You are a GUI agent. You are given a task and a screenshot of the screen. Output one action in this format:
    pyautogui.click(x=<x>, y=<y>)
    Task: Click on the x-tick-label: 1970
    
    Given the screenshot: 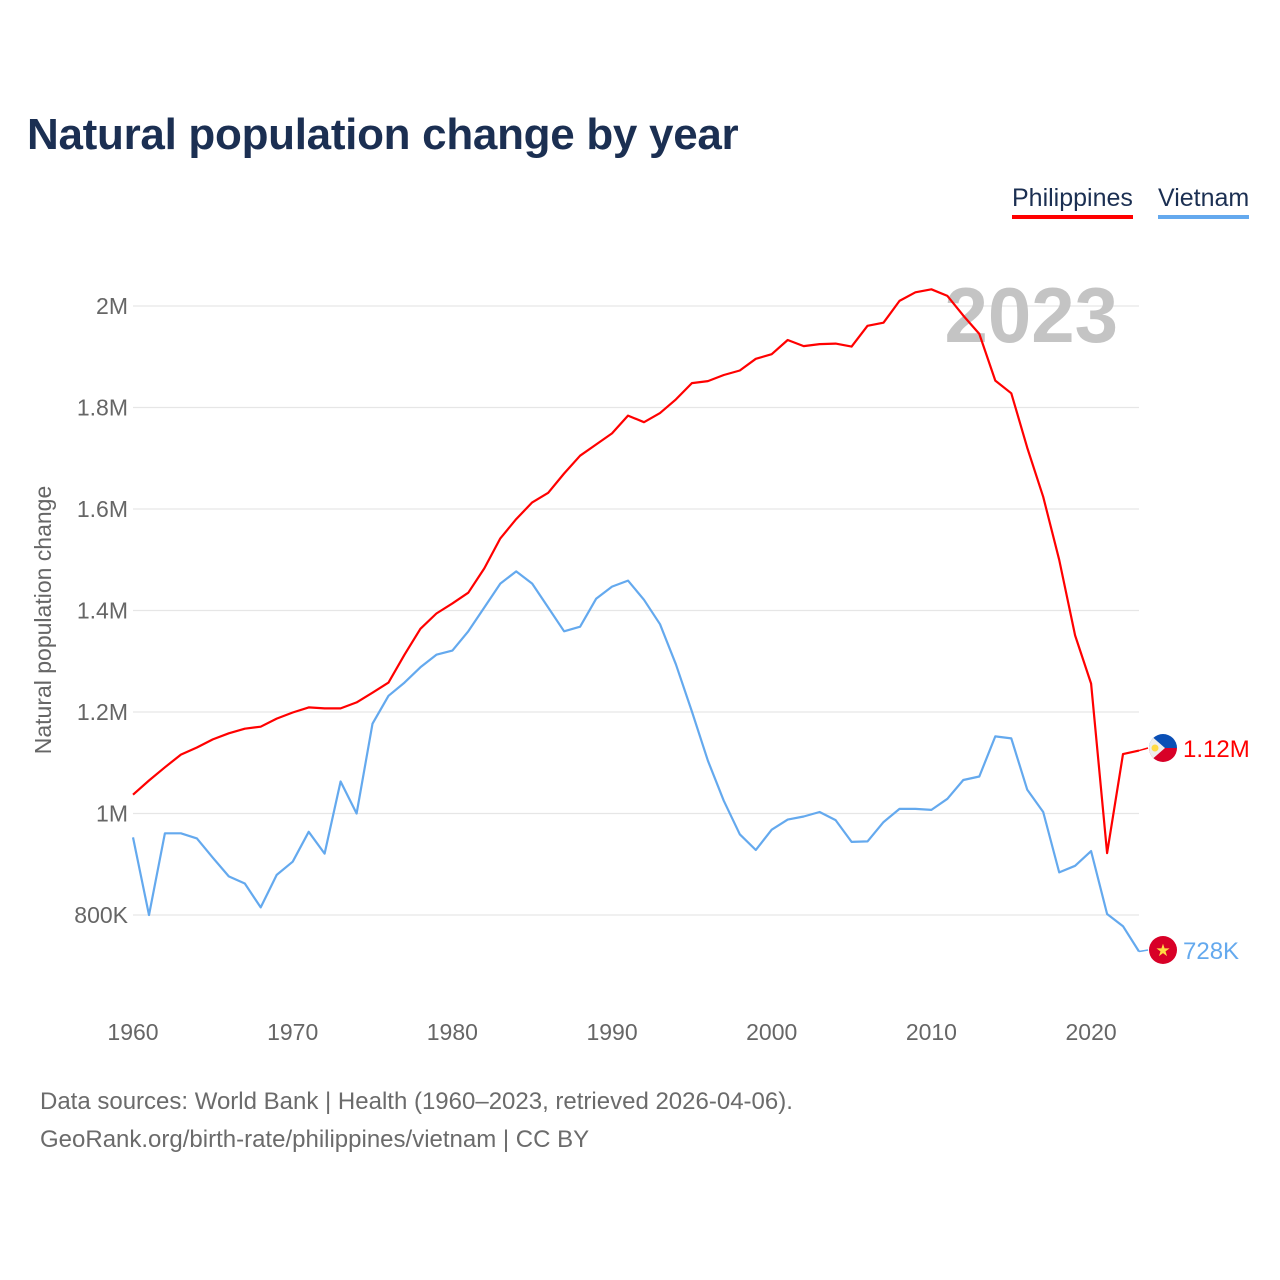 What is the action you would take?
    pyautogui.click(x=292, y=1032)
    